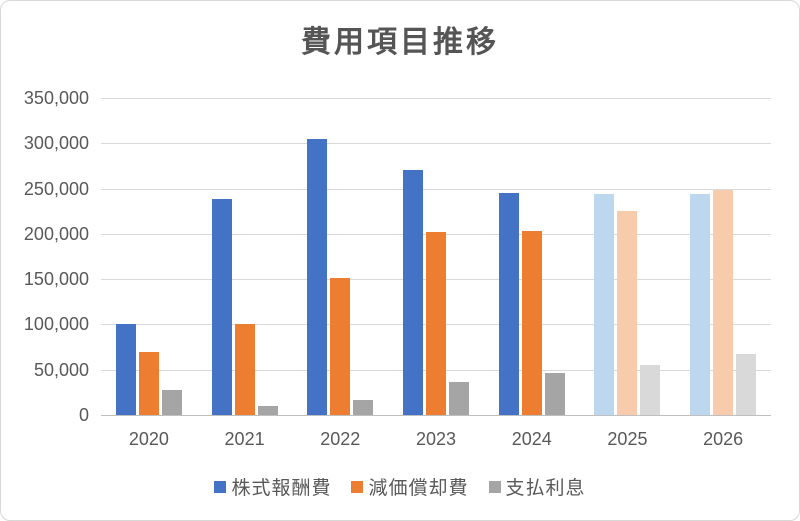 The image size is (800, 521). What do you see at coordinates (400, 42) in the screenshot?
I see `chart-title: 費用項目推移` at bounding box center [400, 42].